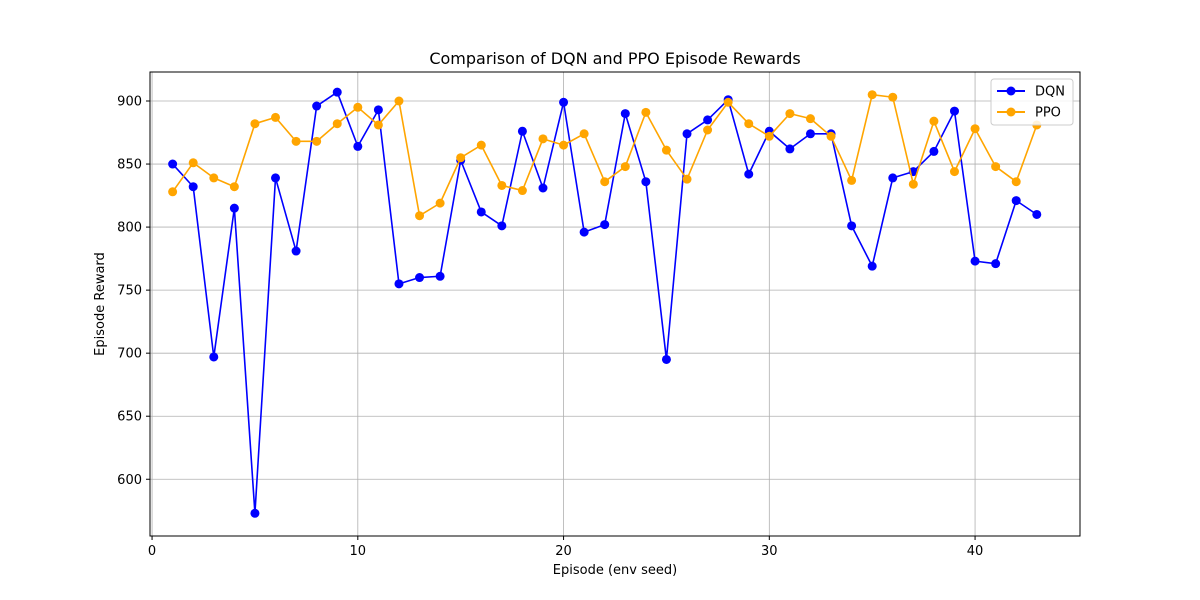 Image resolution: width=1200 pixels, height=600 pixels. What do you see at coordinates (1011, 91) in the screenshot?
I see `legend-marker-dqn` at bounding box center [1011, 91].